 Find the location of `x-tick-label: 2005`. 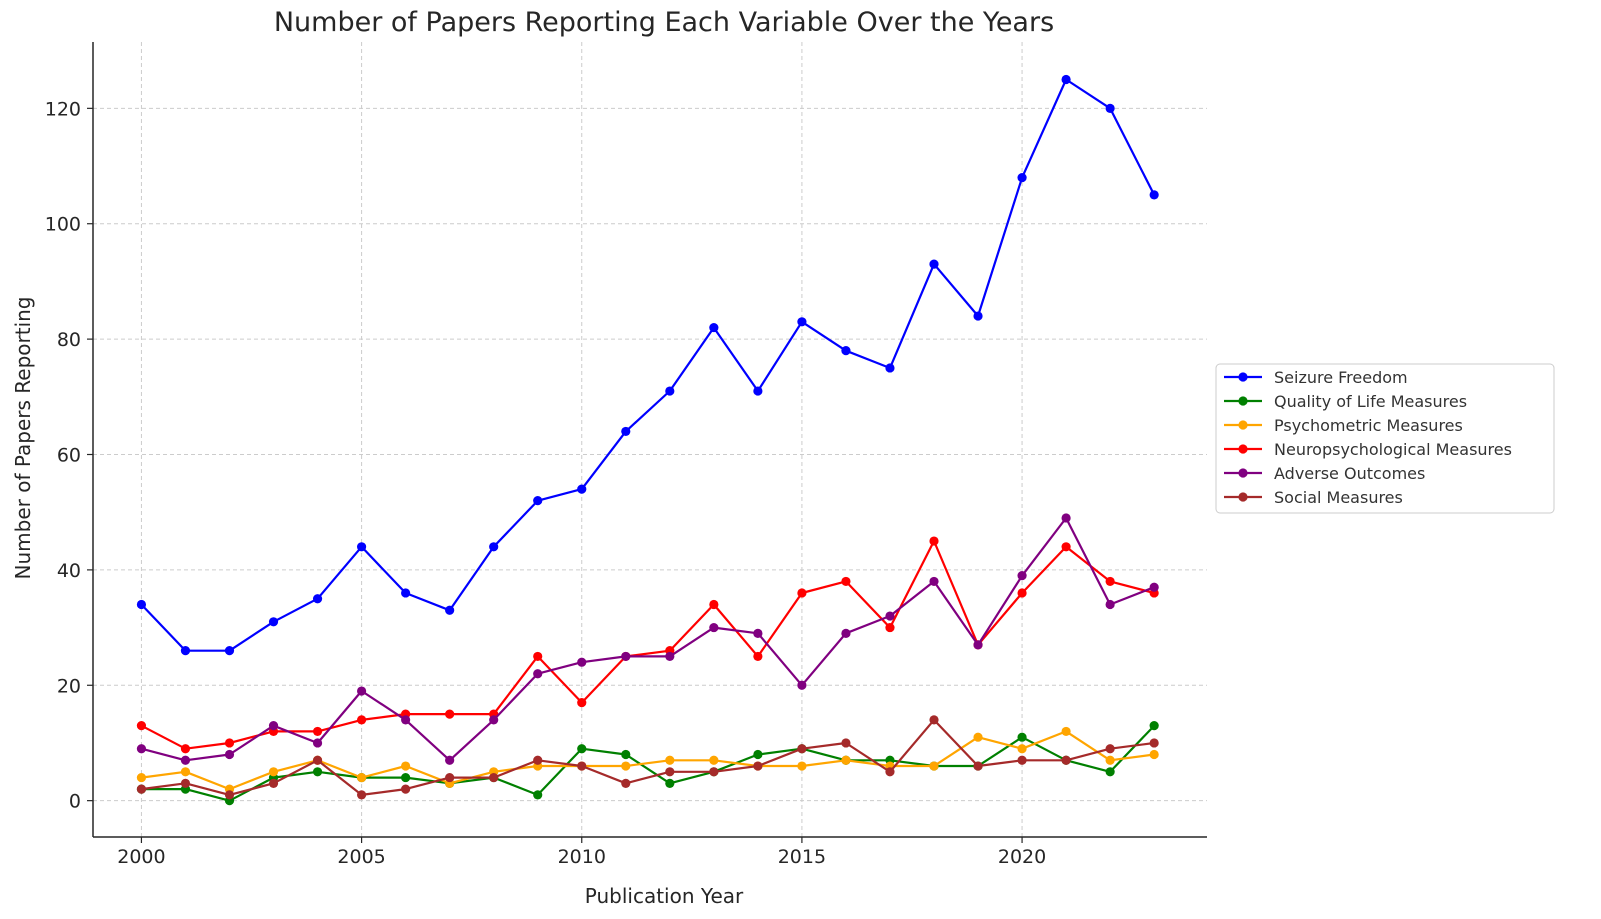

x-tick-label: 2005 is located at coordinates (361, 857).